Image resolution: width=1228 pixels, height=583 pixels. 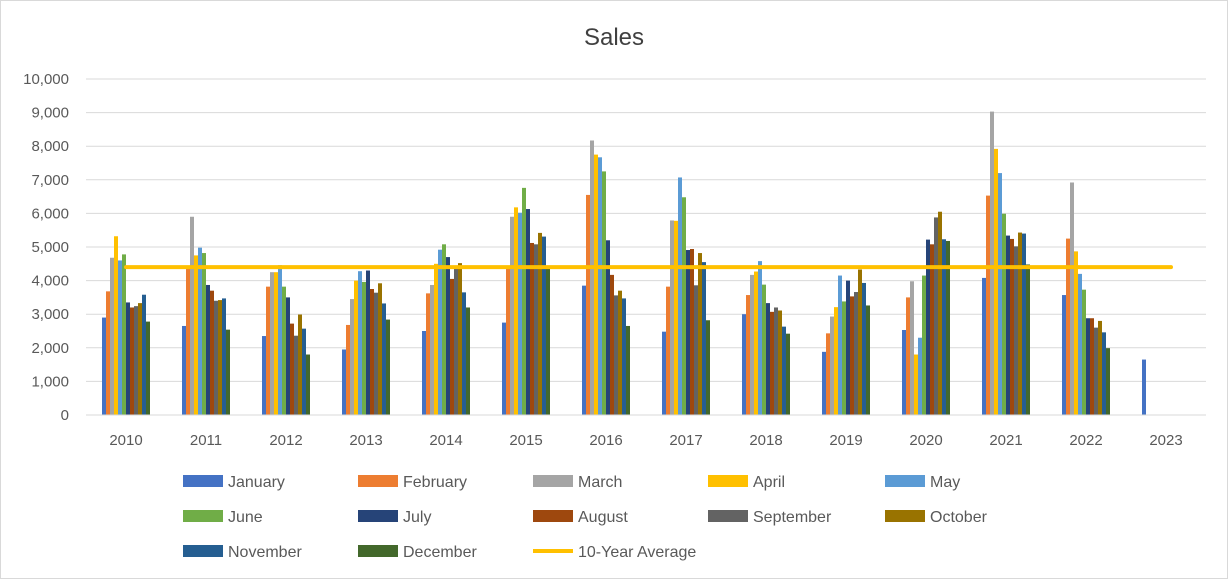 I want to click on bar-october-2010, so click(x=140, y=359).